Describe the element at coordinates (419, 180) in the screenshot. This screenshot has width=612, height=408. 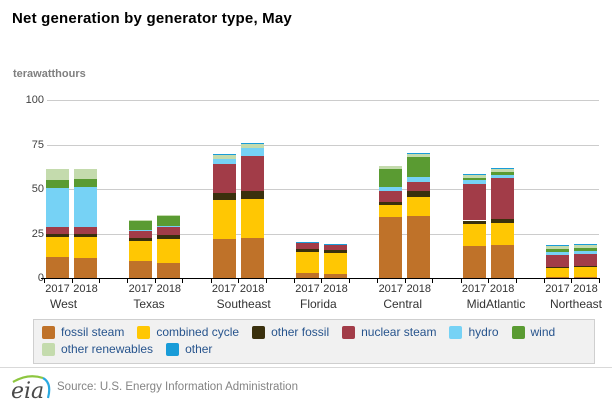
I see `bar-segment-Central-2018-hydro` at that location.